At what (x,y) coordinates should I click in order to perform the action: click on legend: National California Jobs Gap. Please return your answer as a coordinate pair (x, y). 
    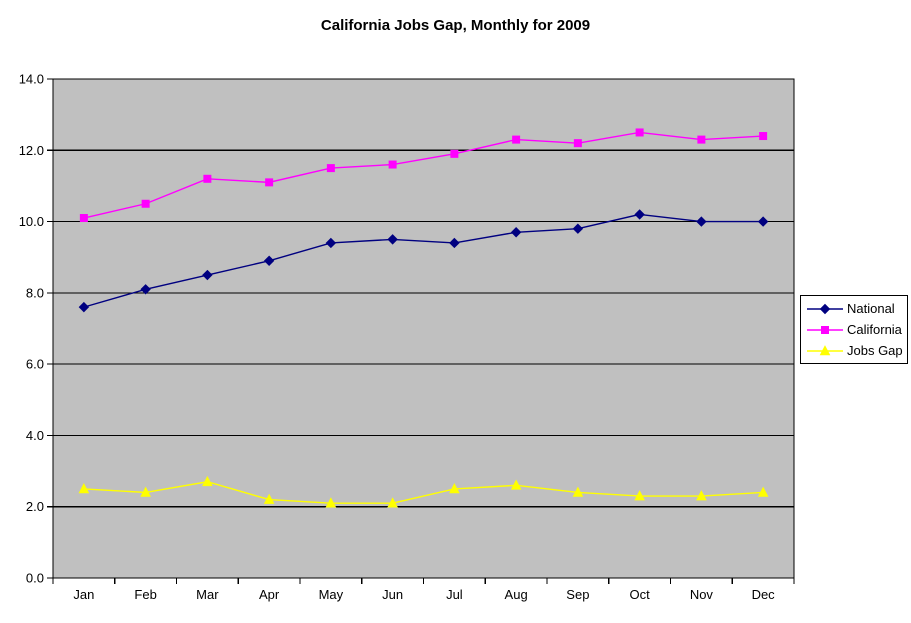
    Looking at the image, I should click on (854, 329).